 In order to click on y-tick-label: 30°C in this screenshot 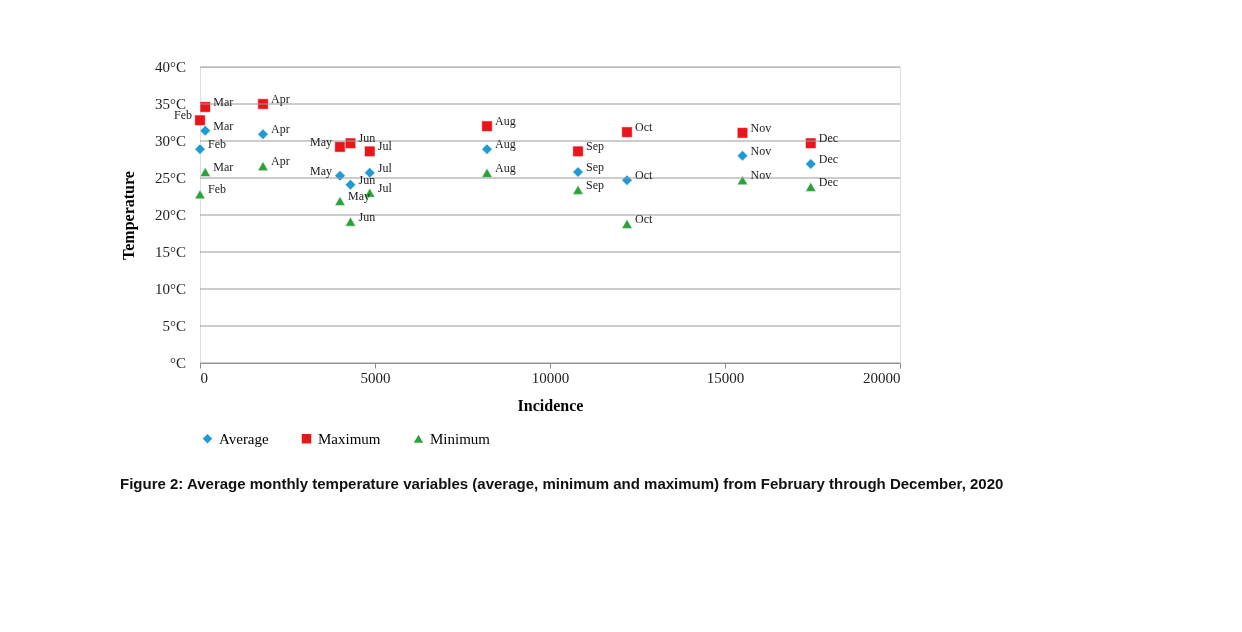, I will do `click(170, 141)`.